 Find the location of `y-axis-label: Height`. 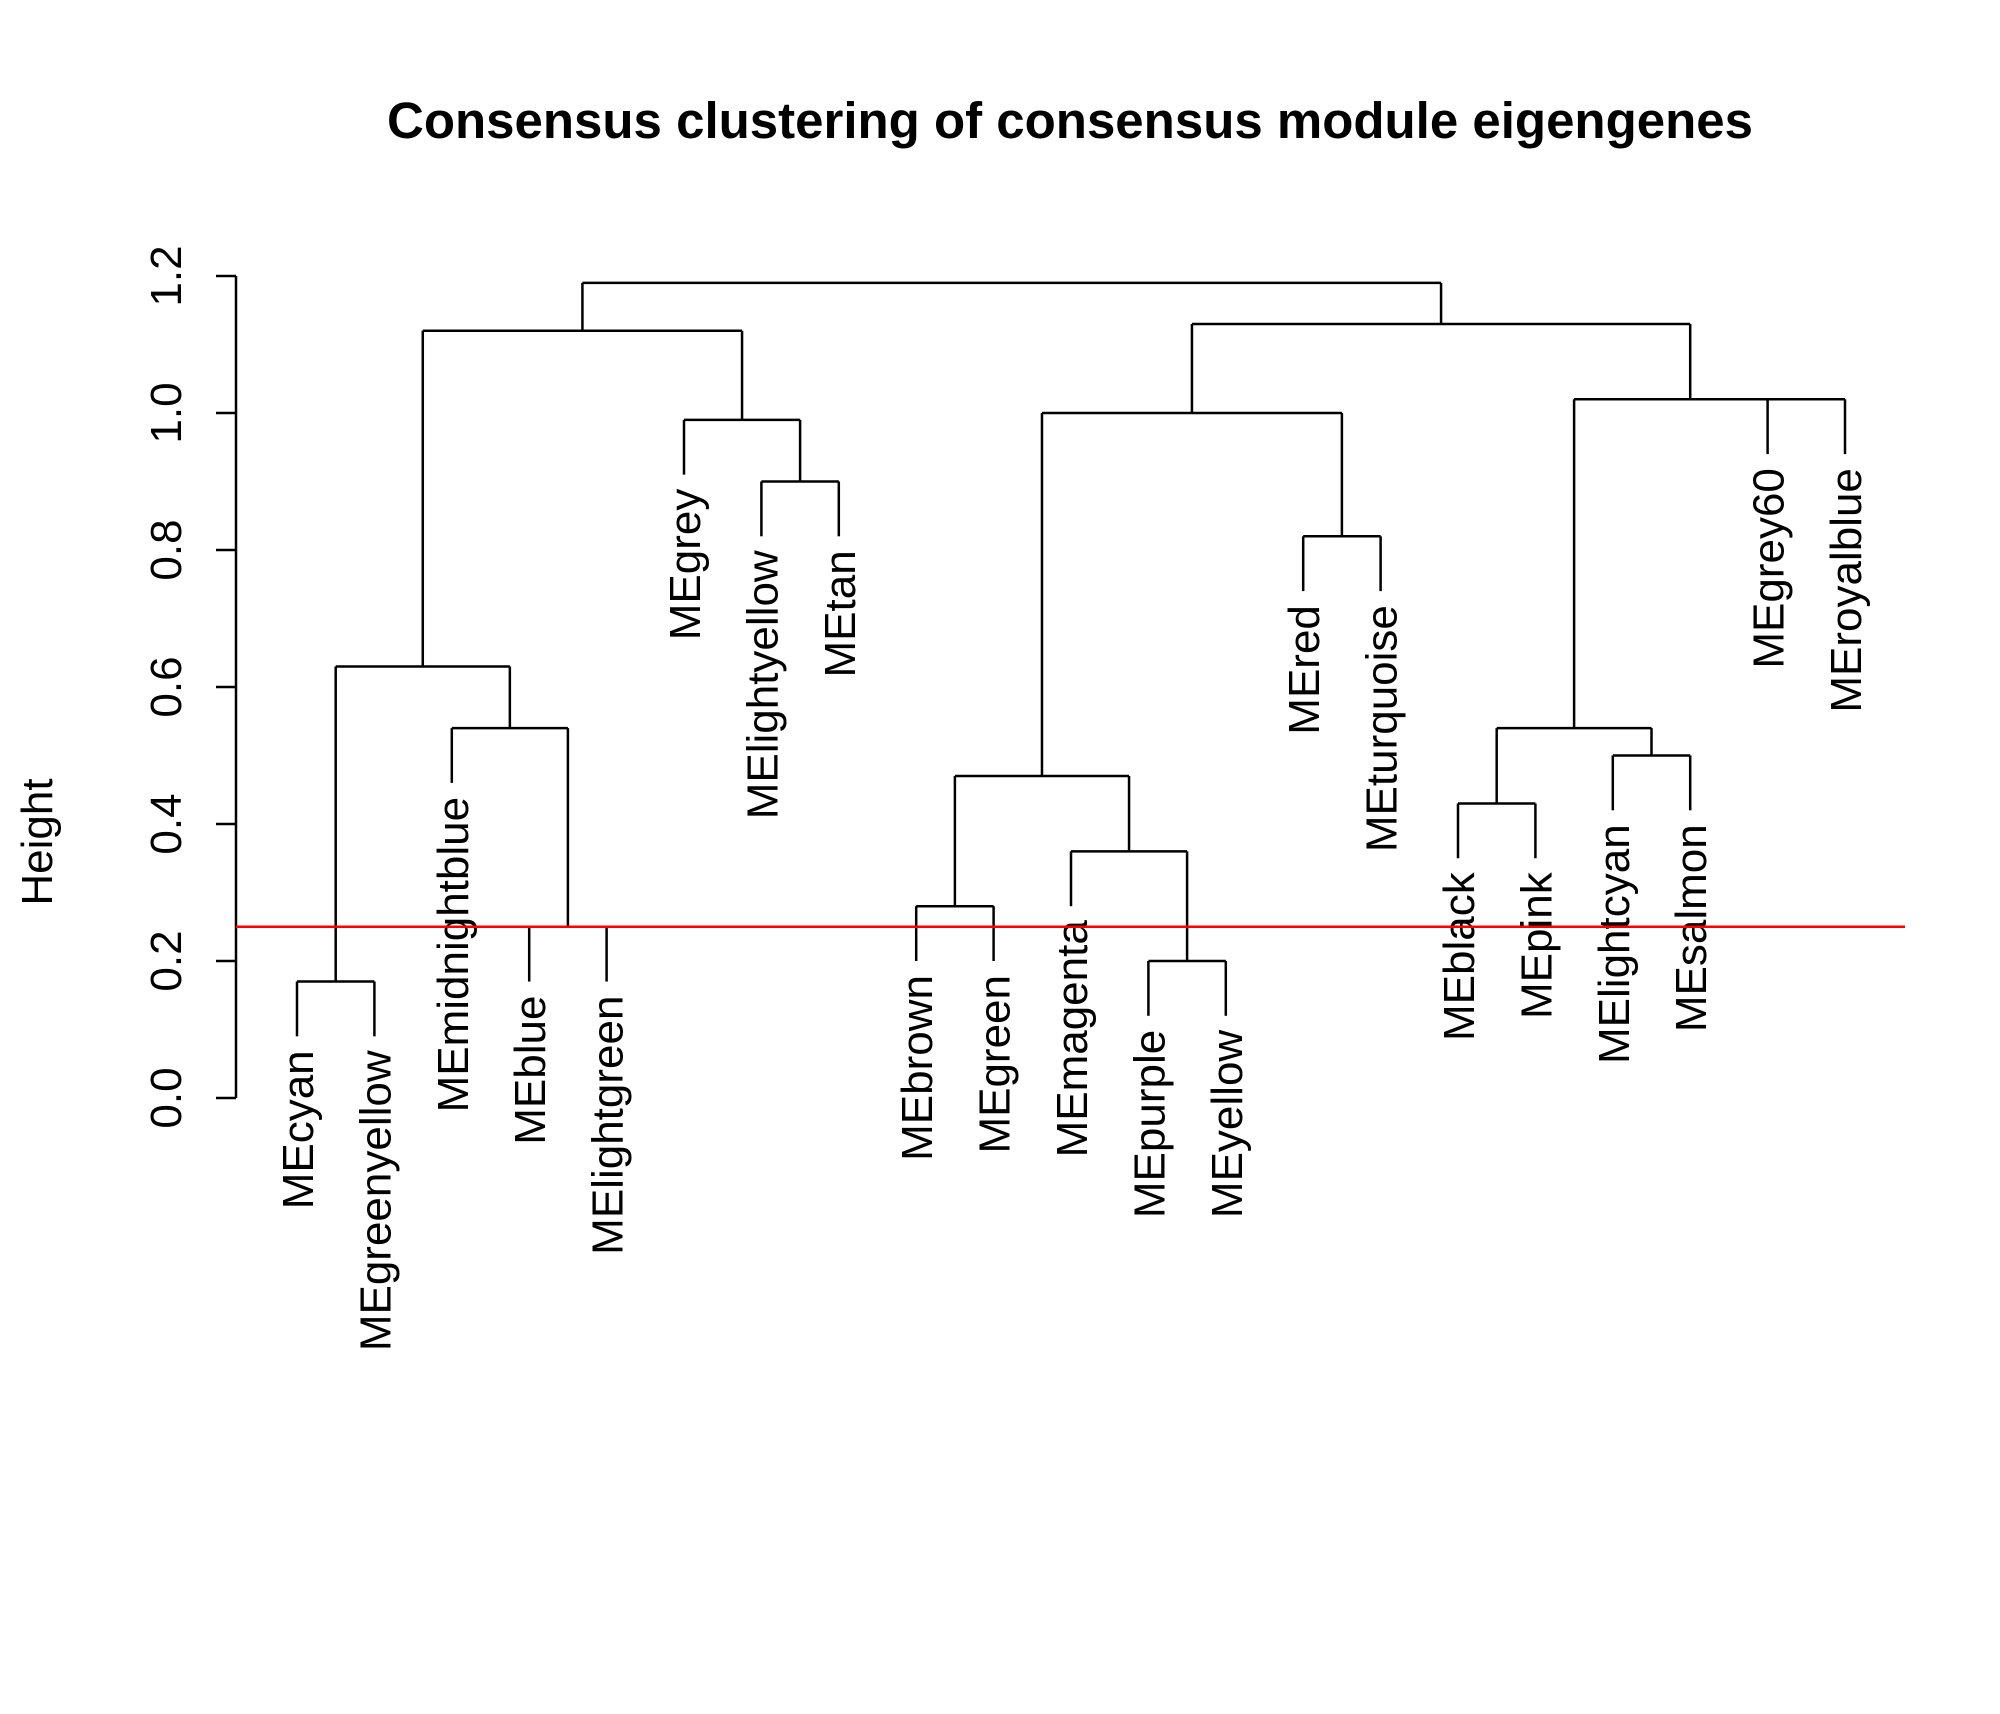

y-axis-label: Height is located at coordinates (37, 841).